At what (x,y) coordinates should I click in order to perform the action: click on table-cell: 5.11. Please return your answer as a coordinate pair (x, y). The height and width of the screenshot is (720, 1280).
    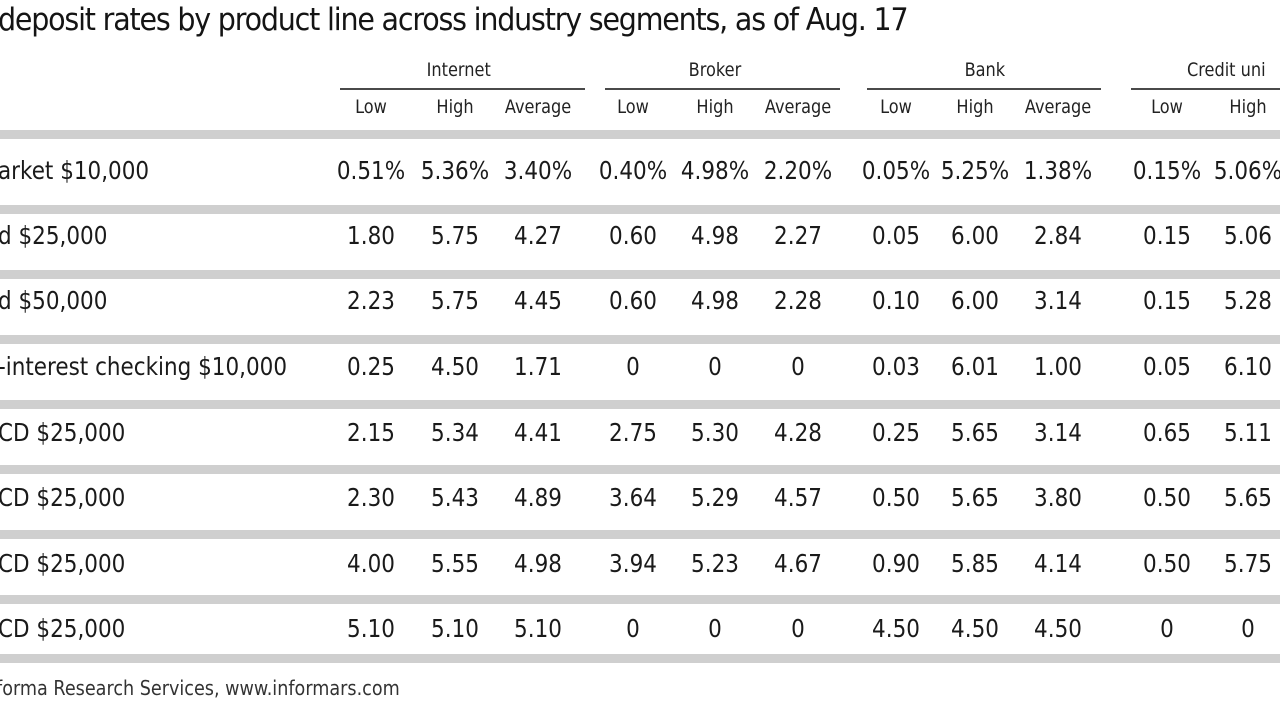
    Looking at the image, I should click on (1248, 432).